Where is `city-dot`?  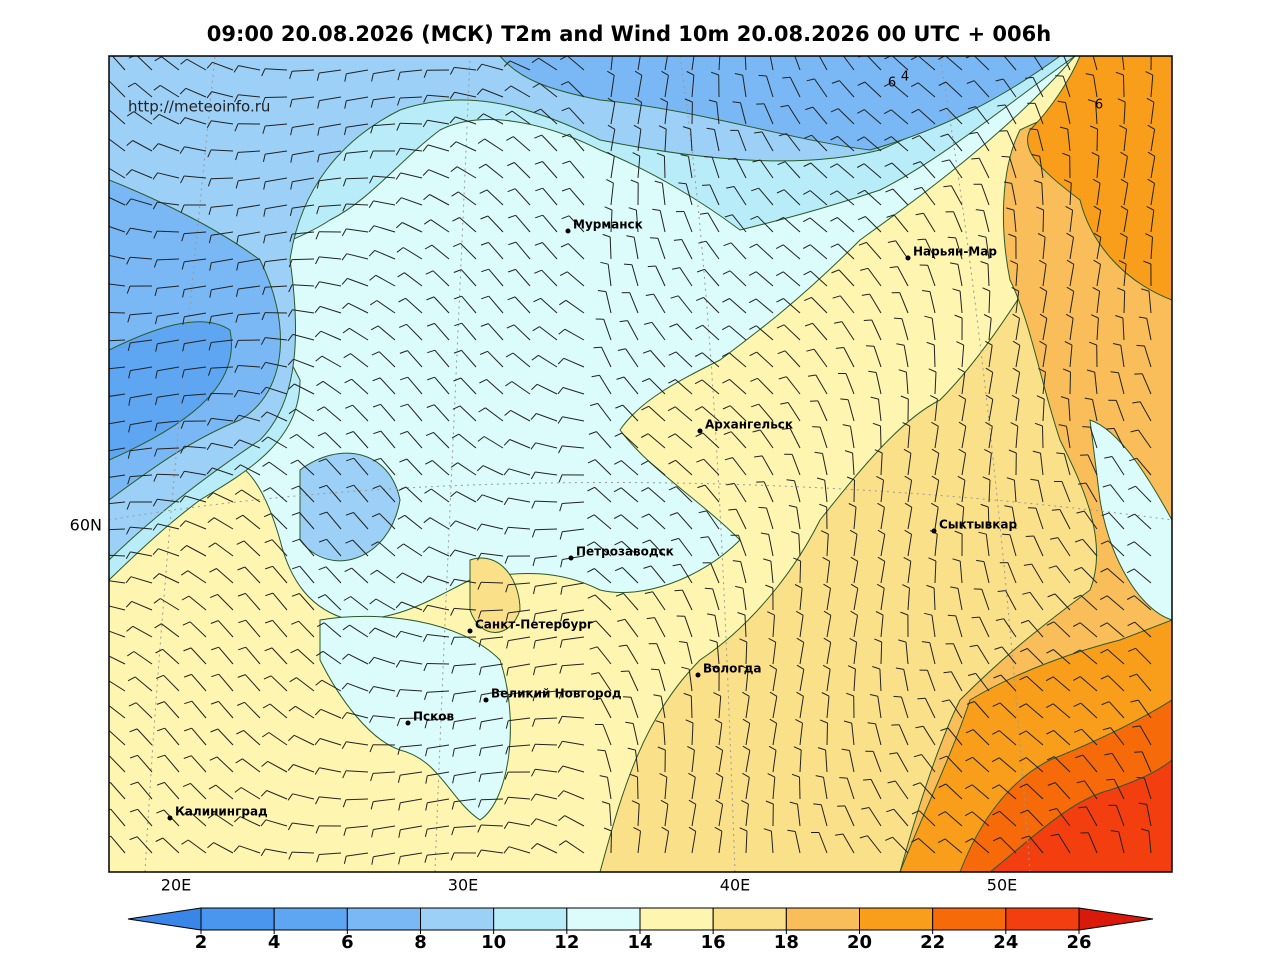 city-dot is located at coordinates (698, 675).